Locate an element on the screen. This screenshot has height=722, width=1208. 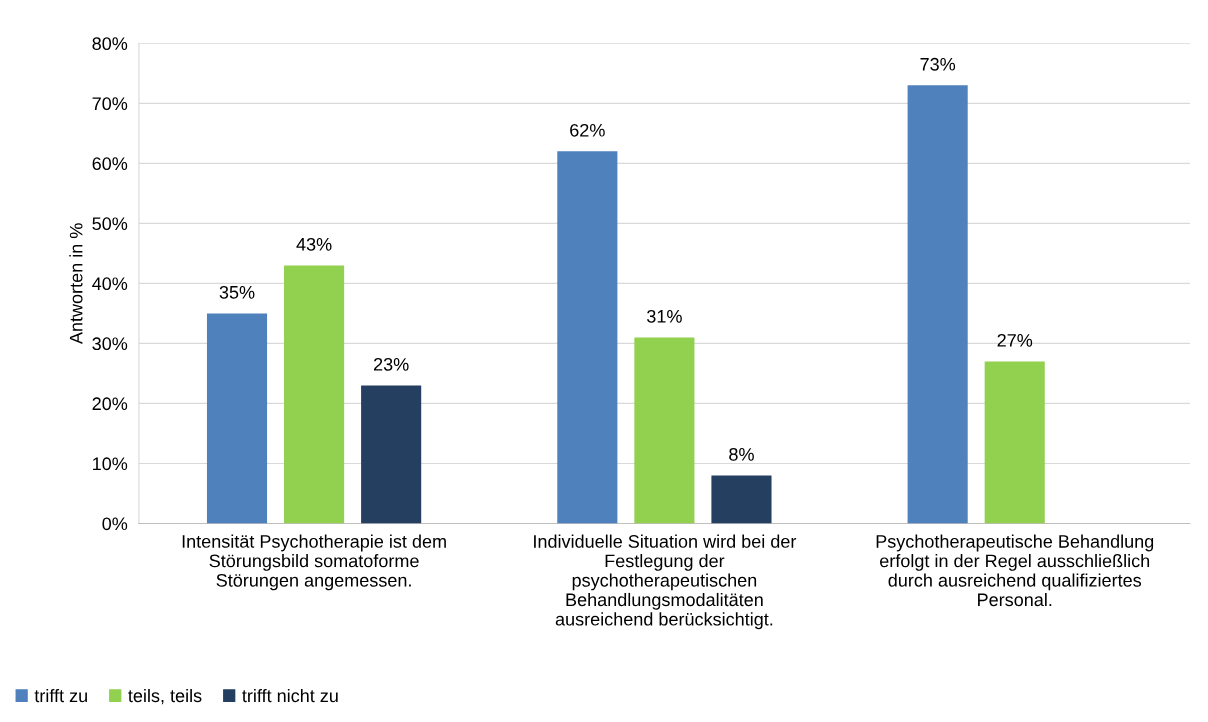
y-tick-label: 40% is located at coordinates (110, 284).